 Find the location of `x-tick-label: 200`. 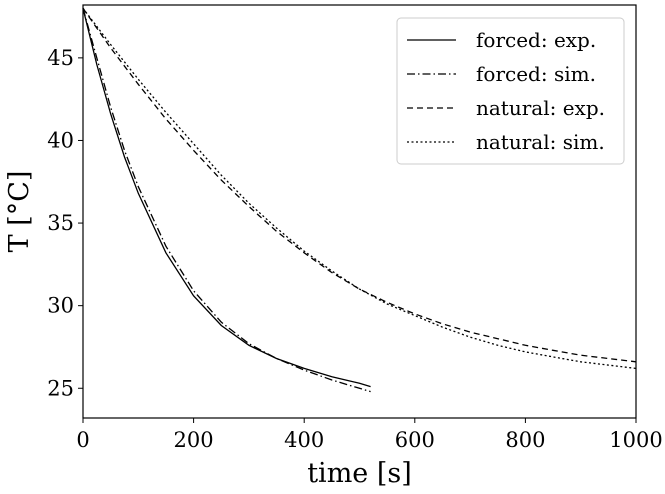

x-tick-label: 200 is located at coordinates (194, 440).